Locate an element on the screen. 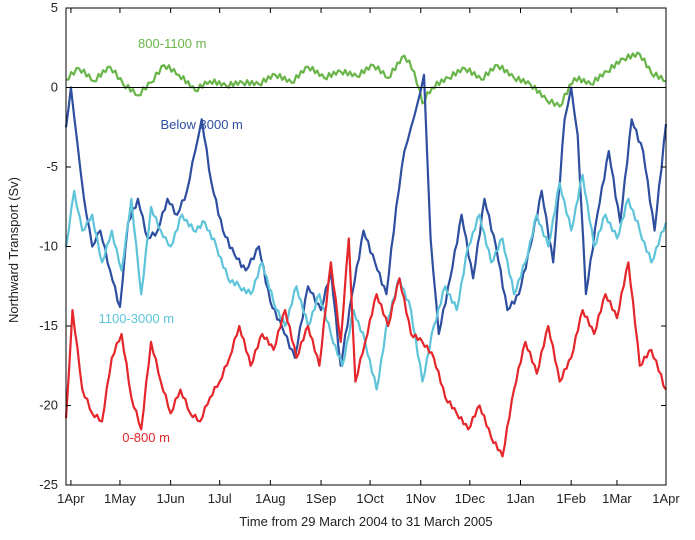 This screenshot has width=695, height=540. y-tick-label: -5 is located at coordinates (52, 166).